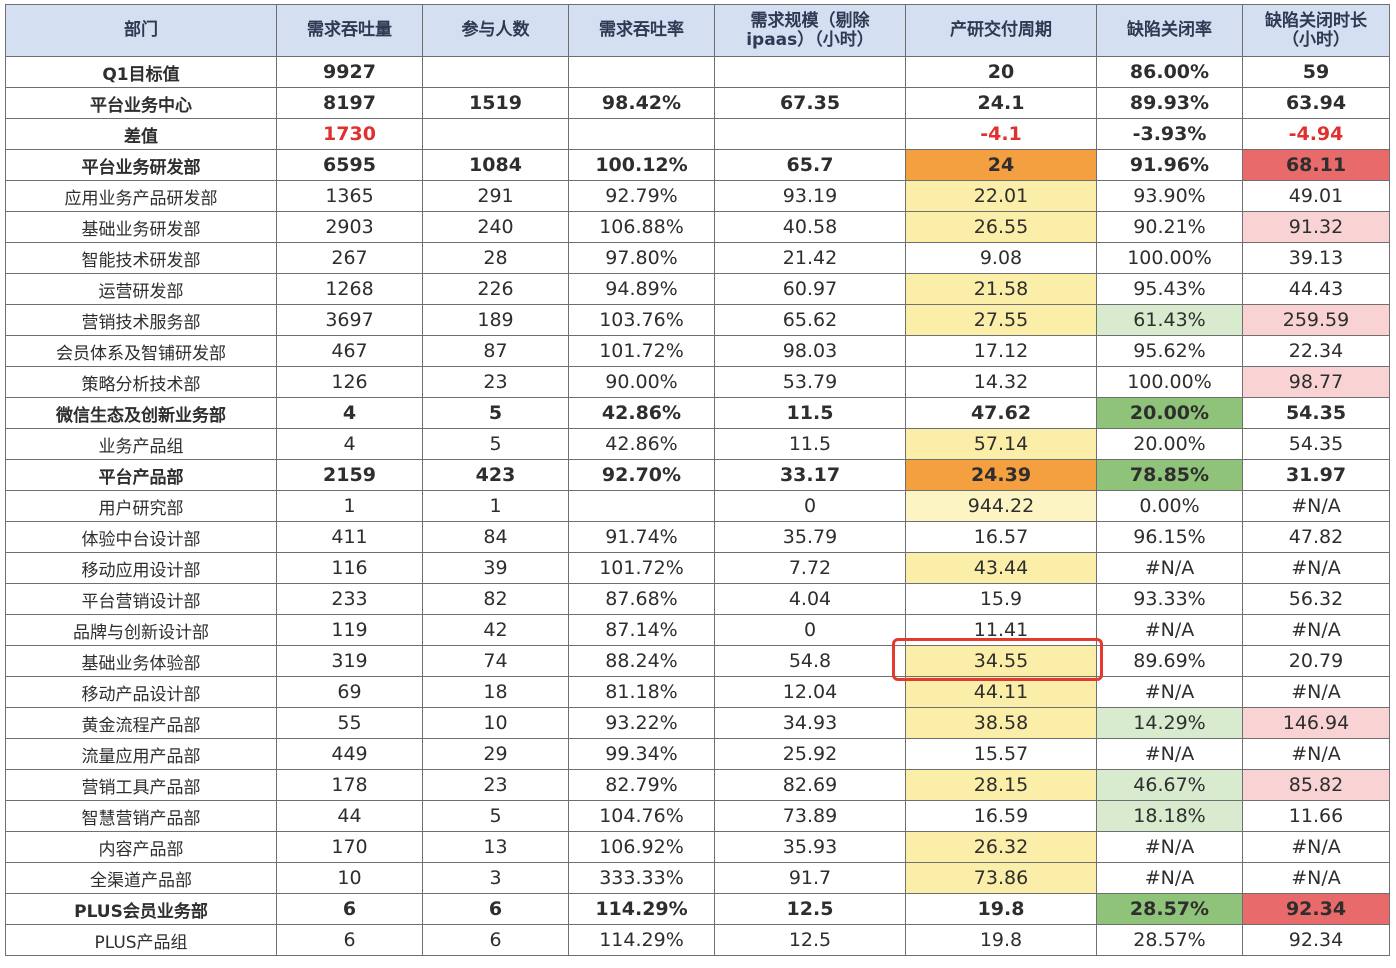  I want to click on cell-delivery-cycle: 20, so click(1001, 72).